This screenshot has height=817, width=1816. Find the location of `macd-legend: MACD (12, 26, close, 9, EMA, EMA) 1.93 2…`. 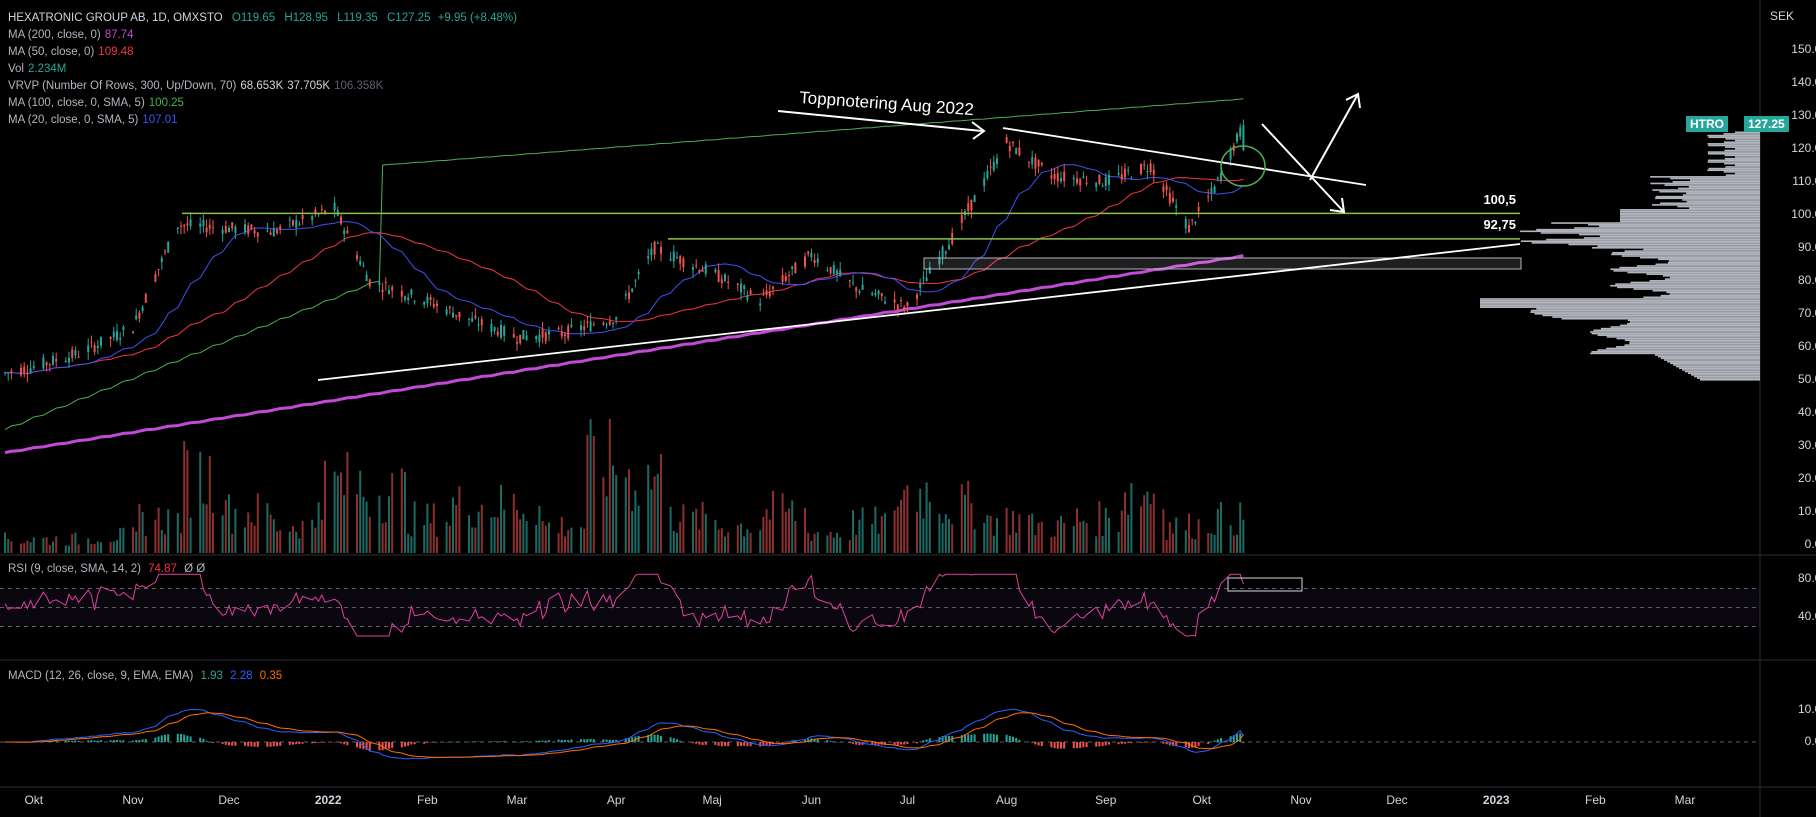

macd-legend: MACD (12, 26, close, 9, EMA, EMA) 1.93 2… is located at coordinates (145, 676).